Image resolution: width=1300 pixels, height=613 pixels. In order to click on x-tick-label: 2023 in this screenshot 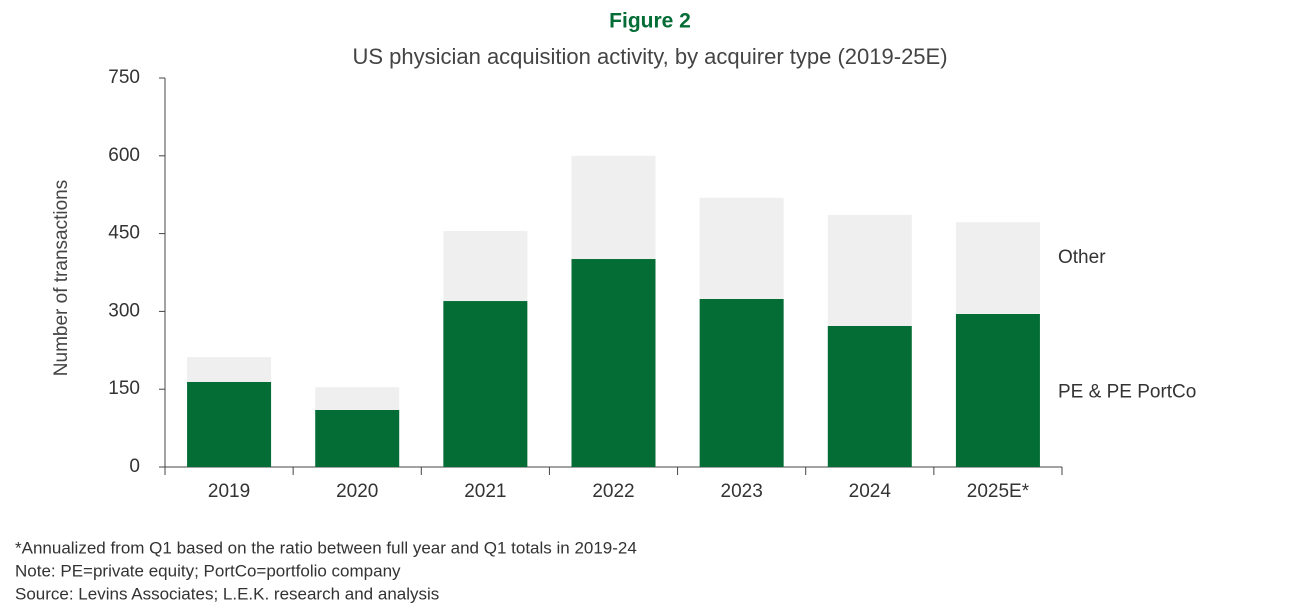, I will do `click(742, 491)`.